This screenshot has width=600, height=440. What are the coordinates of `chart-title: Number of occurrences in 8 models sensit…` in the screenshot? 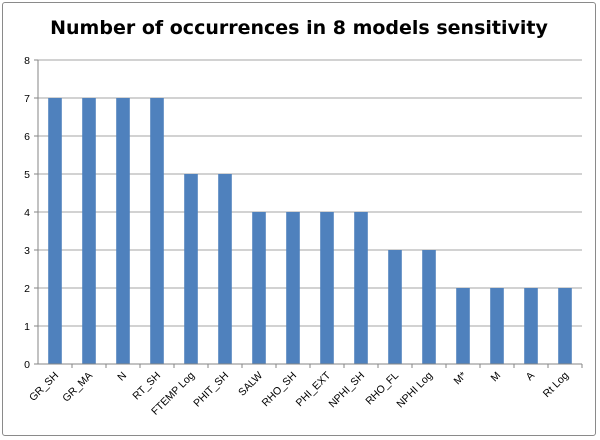 It's located at (299, 28).